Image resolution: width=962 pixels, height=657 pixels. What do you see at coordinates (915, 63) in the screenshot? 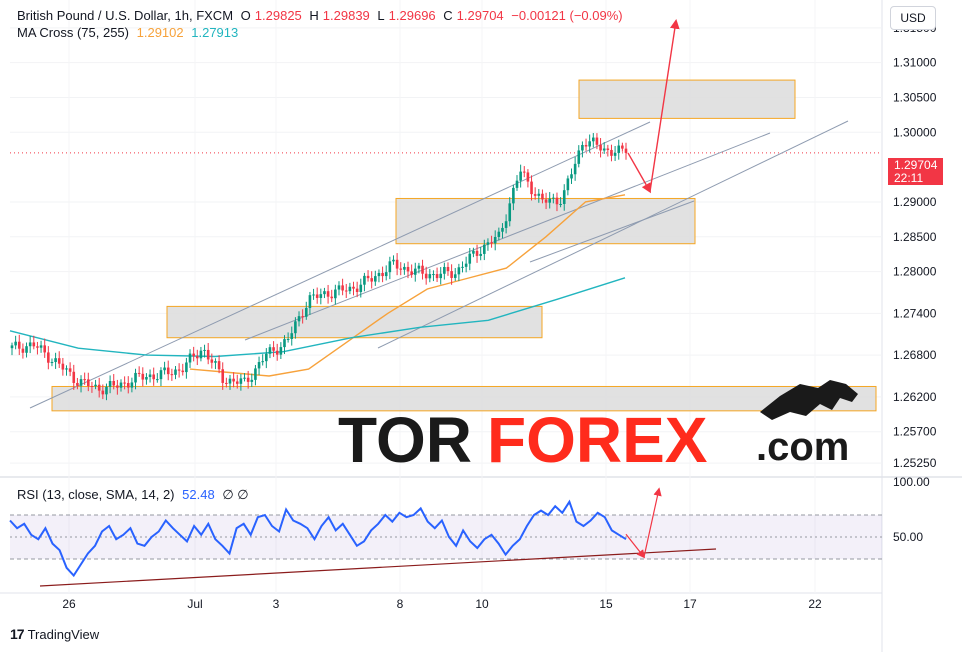
I see `y-tick-label: 1.31000` at bounding box center [915, 63].